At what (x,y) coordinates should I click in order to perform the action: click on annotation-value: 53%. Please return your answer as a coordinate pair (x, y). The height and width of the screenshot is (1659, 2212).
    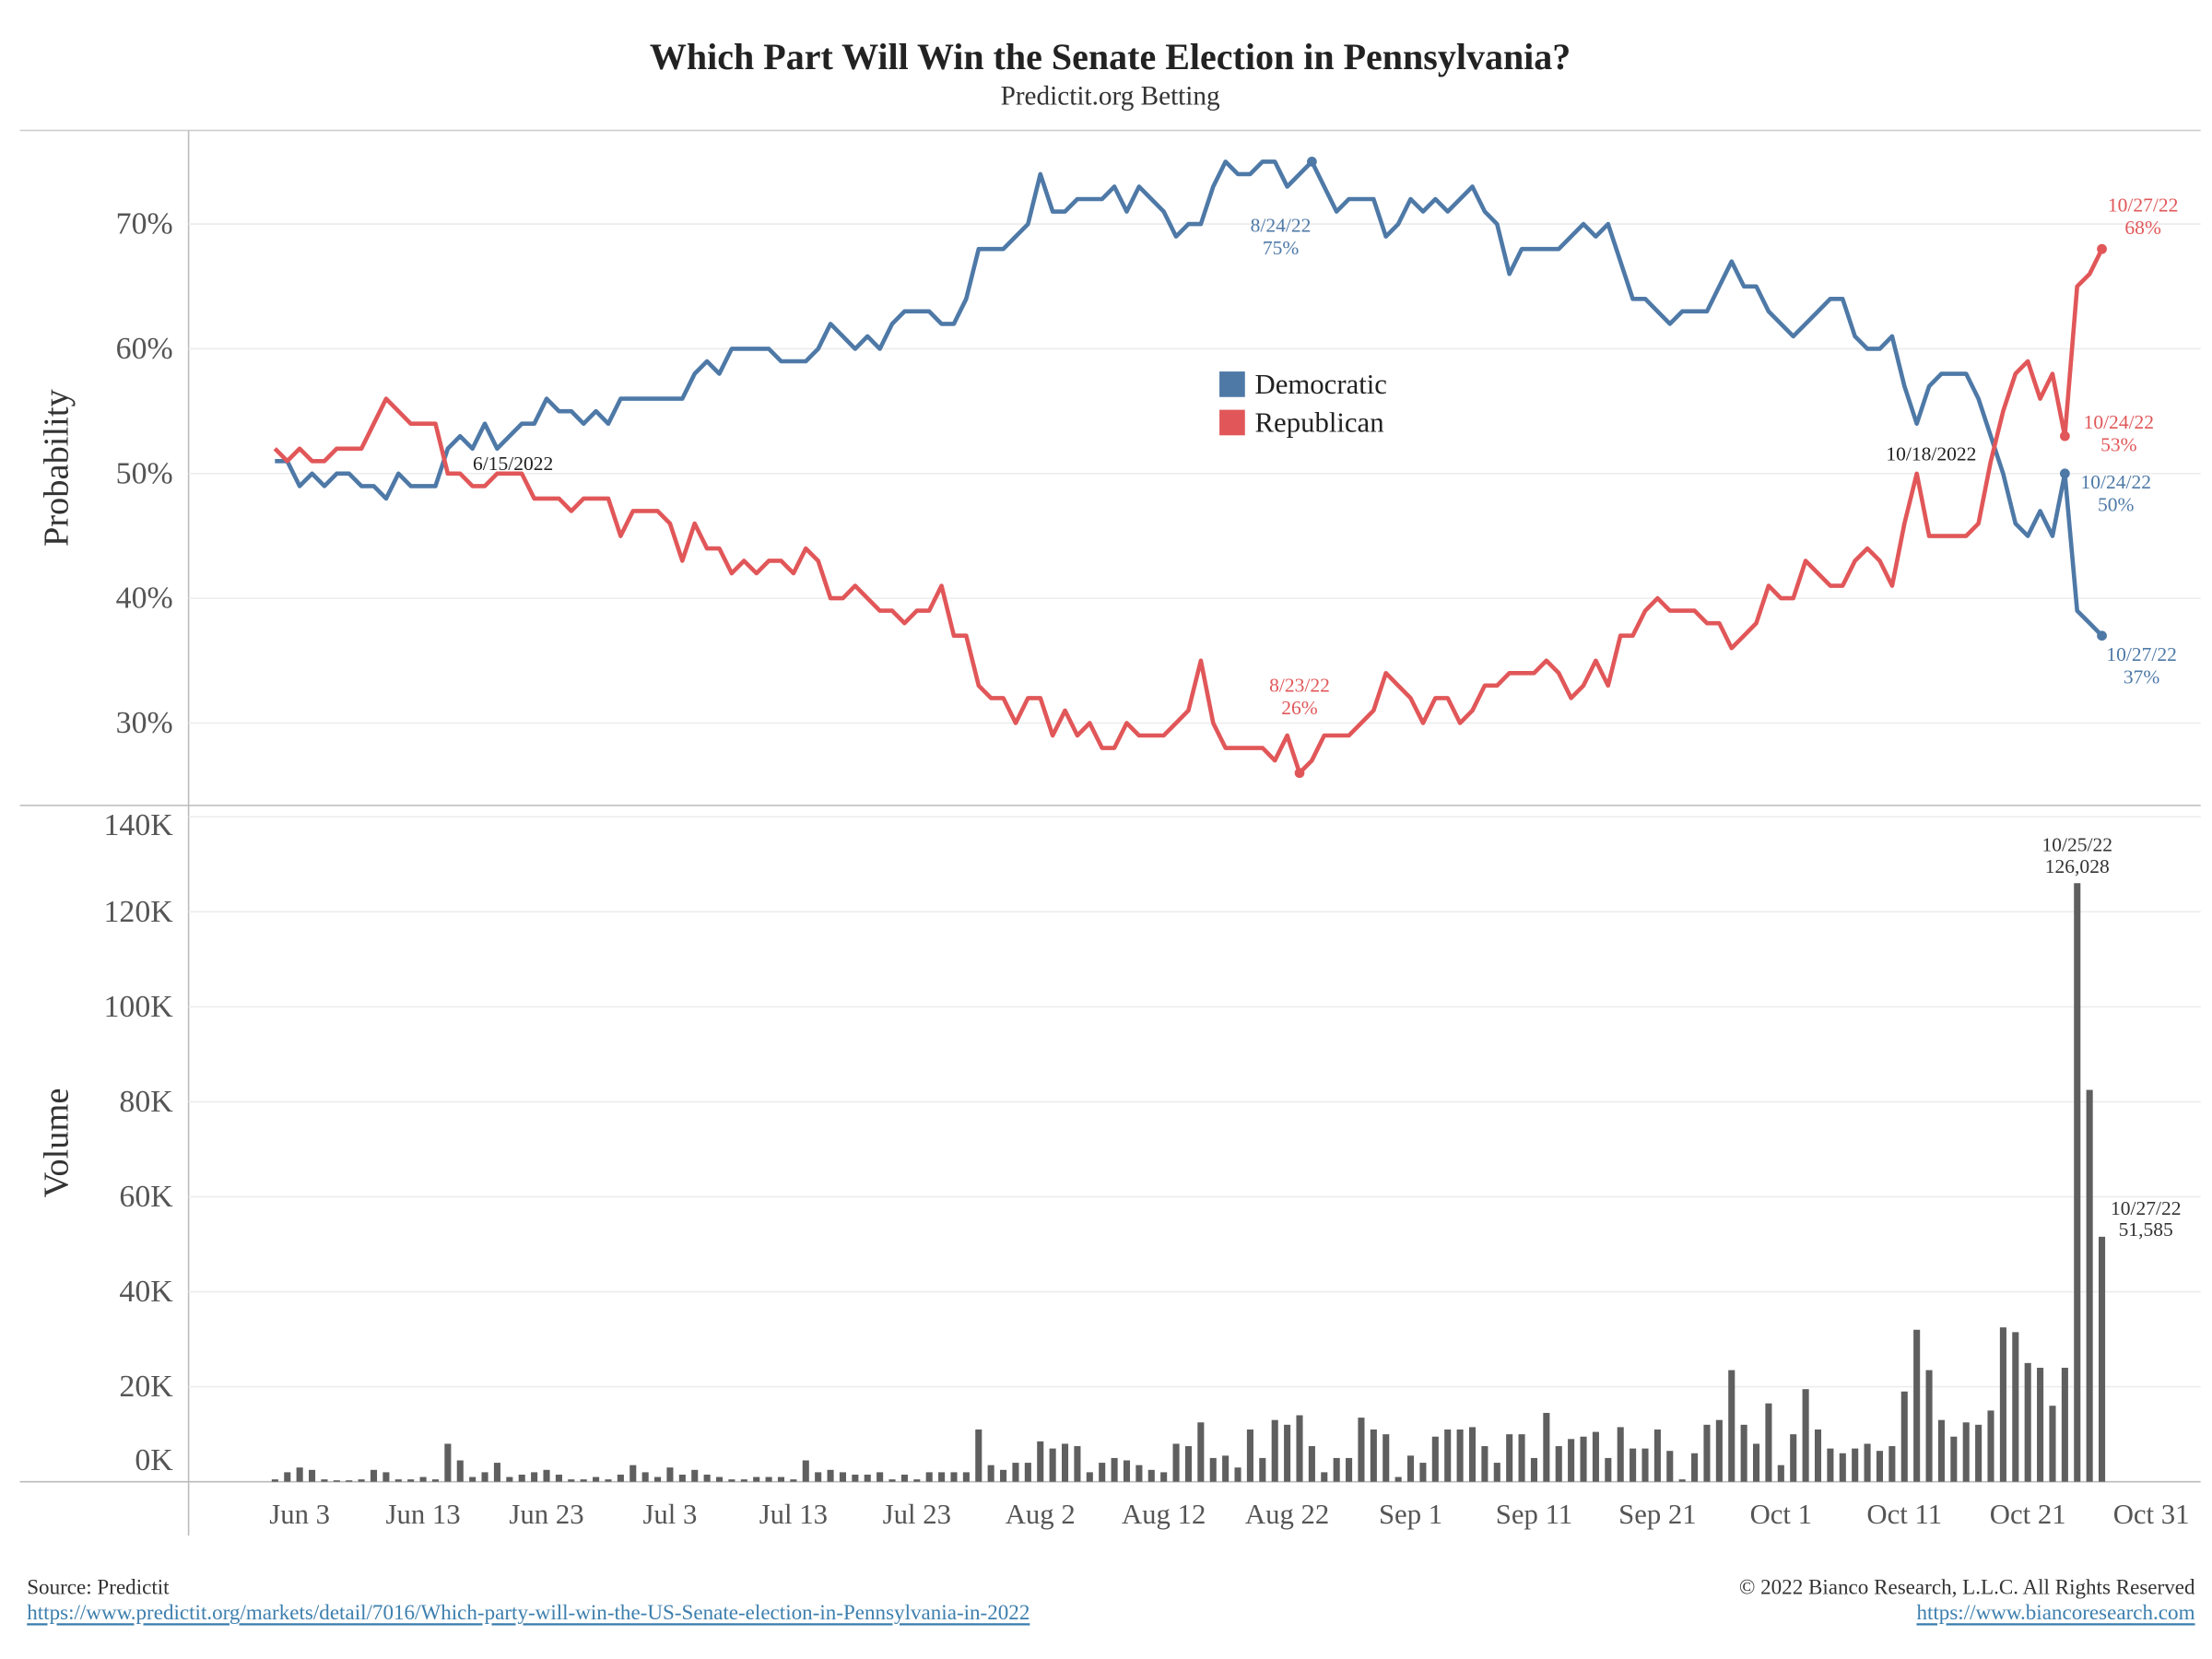
    Looking at the image, I should click on (2118, 444).